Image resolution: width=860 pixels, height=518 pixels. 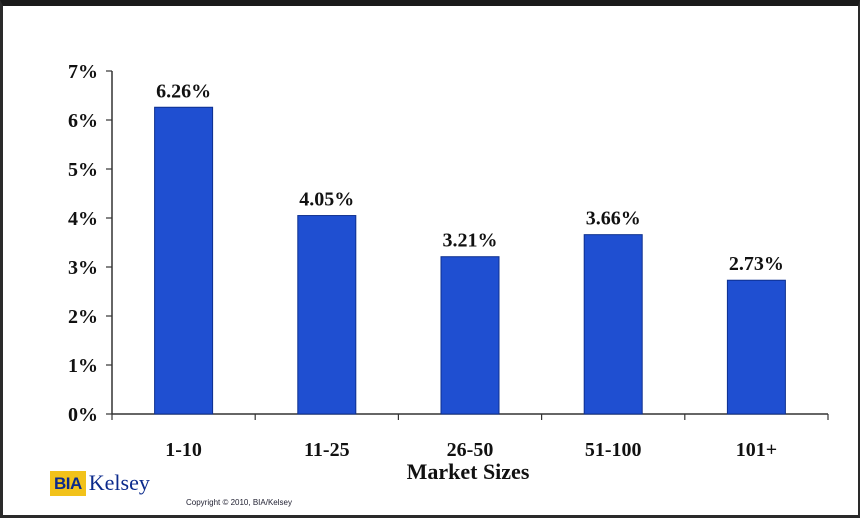 I want to click on data-label: 4.05%, so click(x=326, y=200).